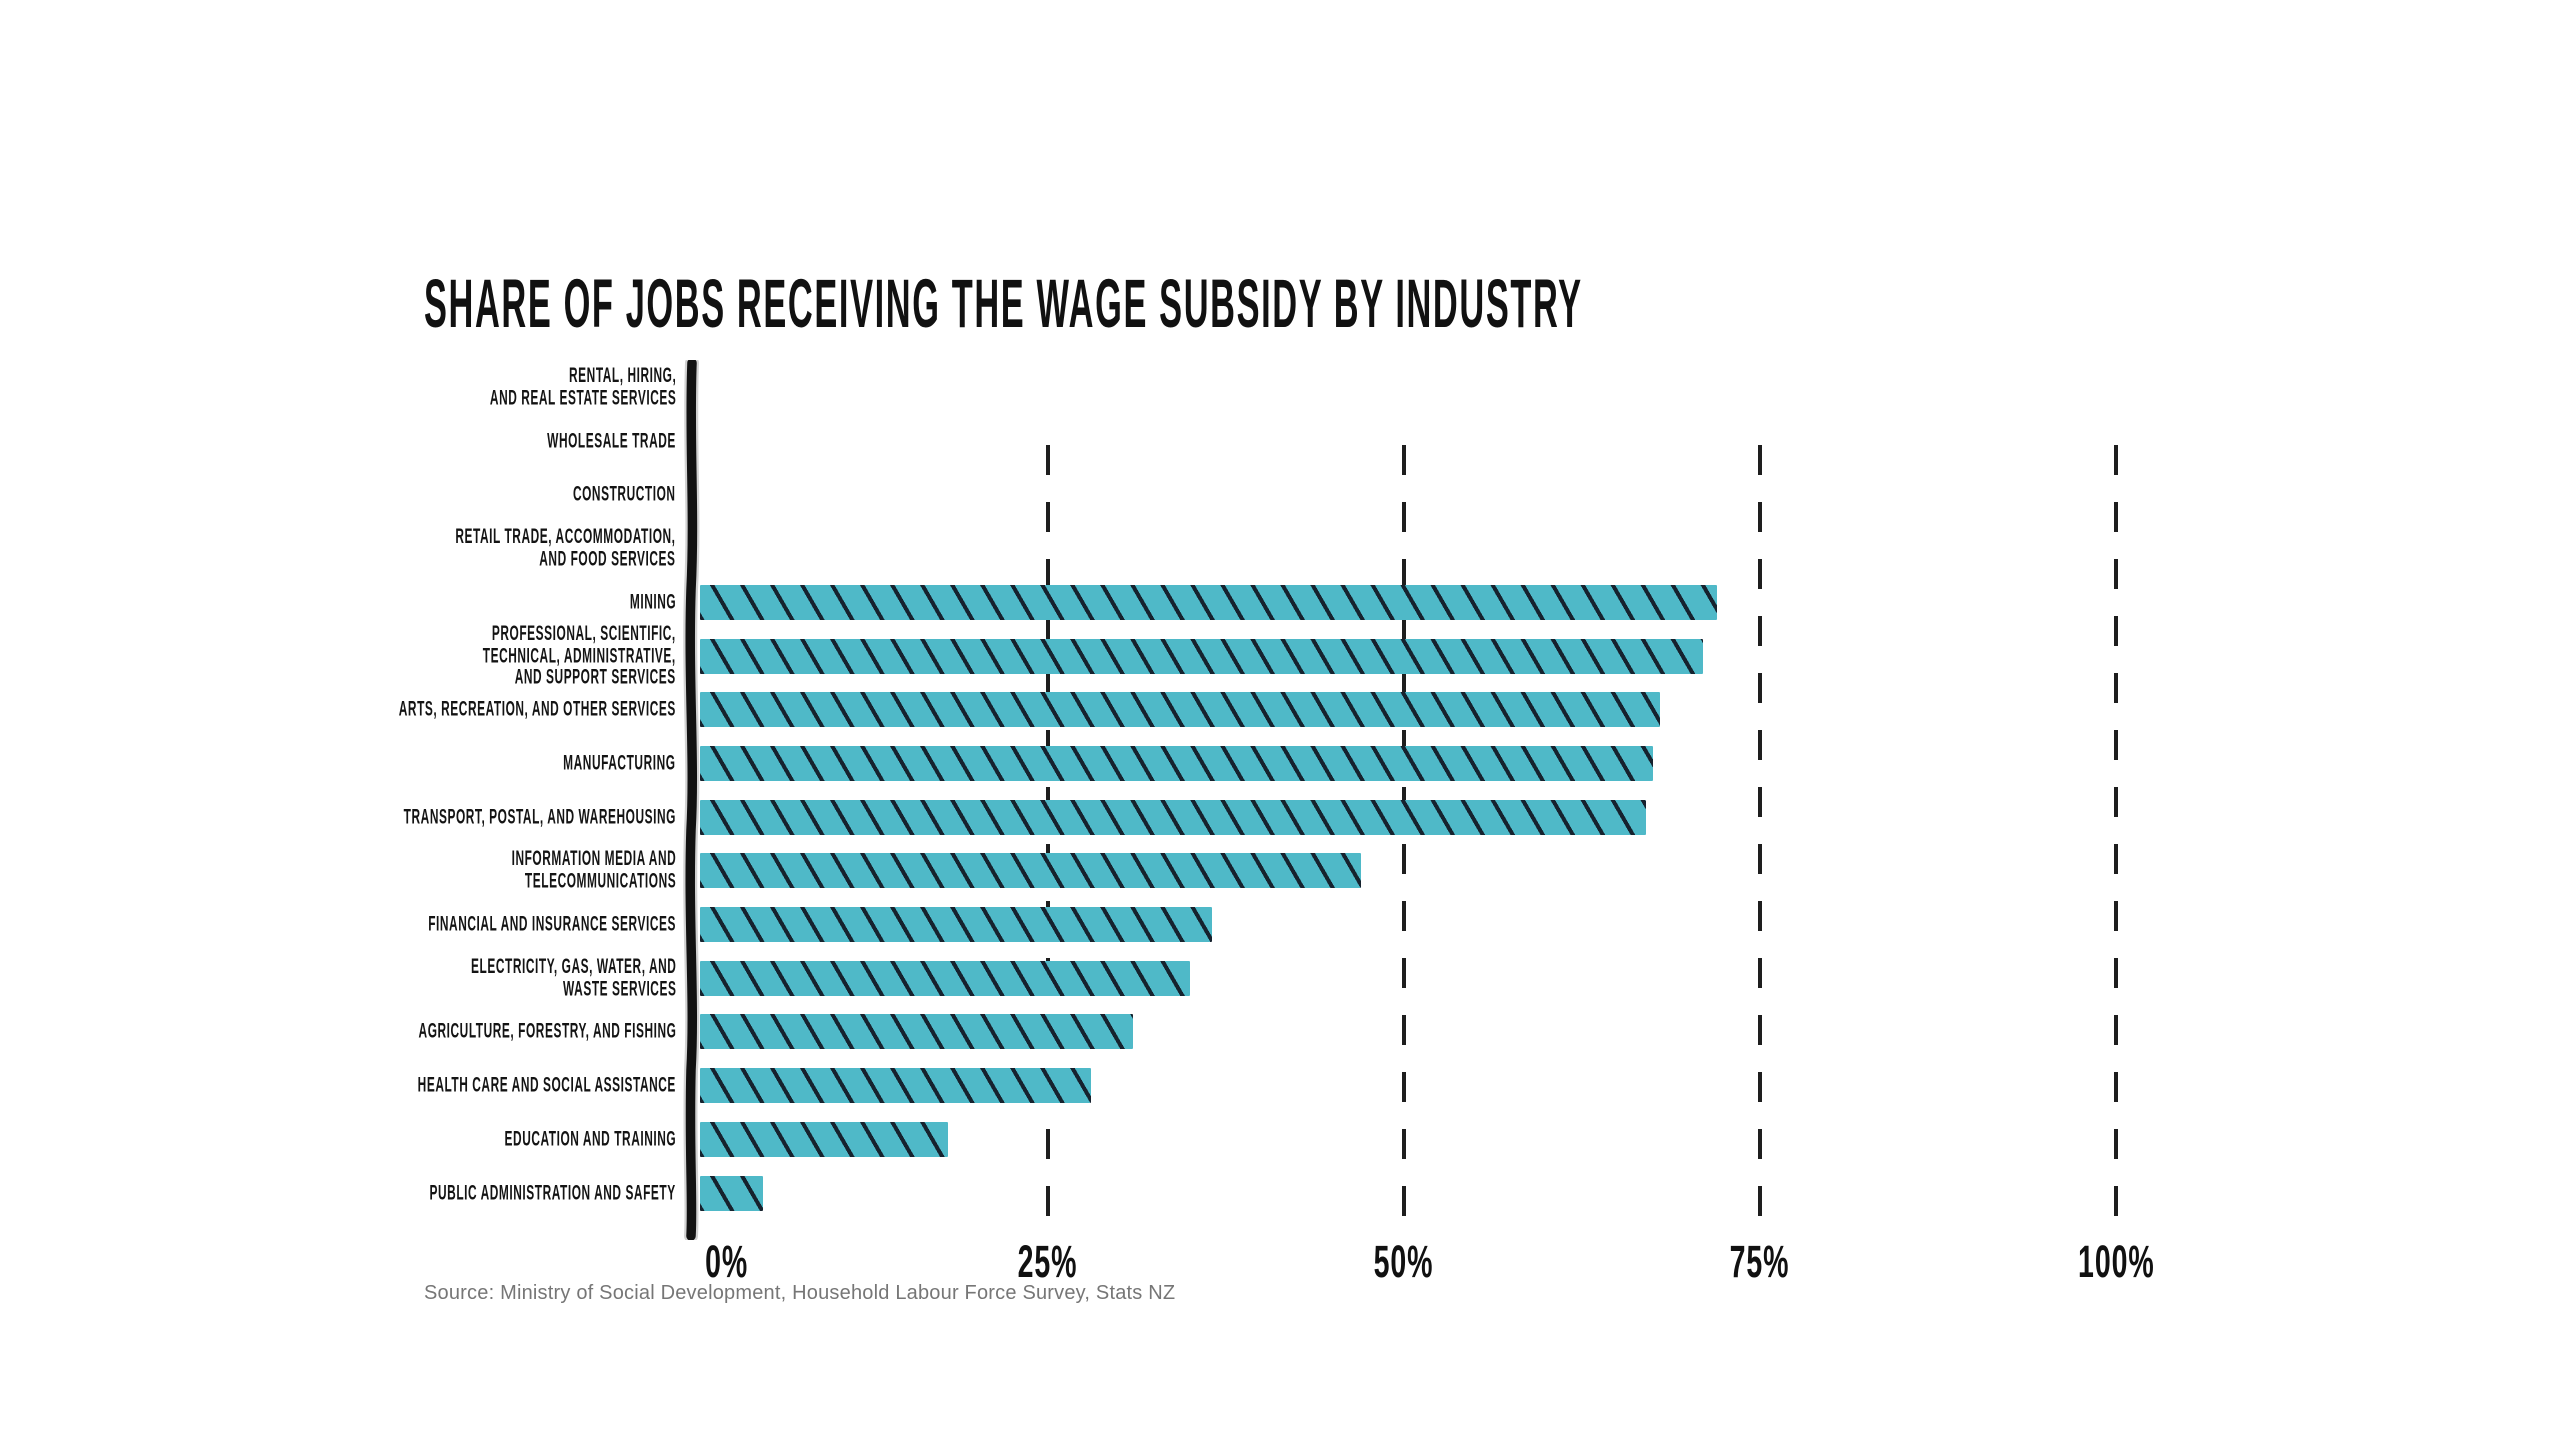  I want to click on chart-row: EDUCATION AND TRAINING, so click(1280, 1139).